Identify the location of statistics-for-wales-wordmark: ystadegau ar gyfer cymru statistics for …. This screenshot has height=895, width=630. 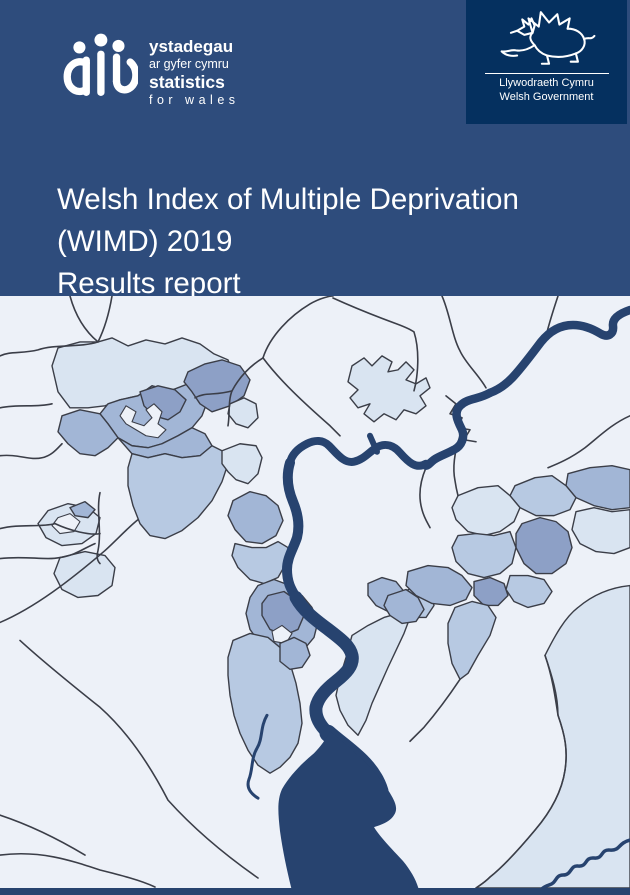
(194, 67).